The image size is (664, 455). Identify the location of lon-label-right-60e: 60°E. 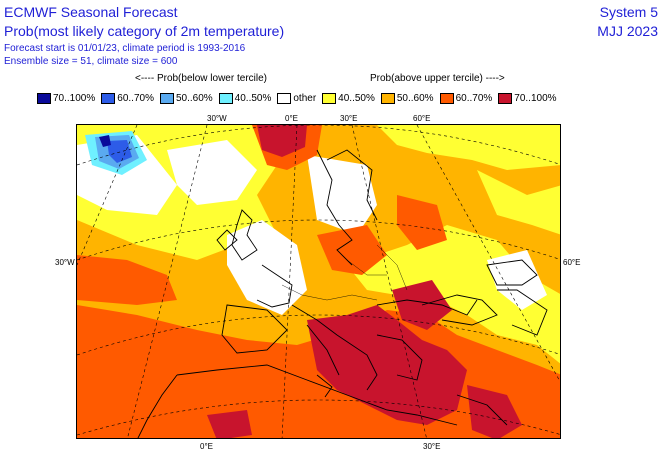
(572, 262).